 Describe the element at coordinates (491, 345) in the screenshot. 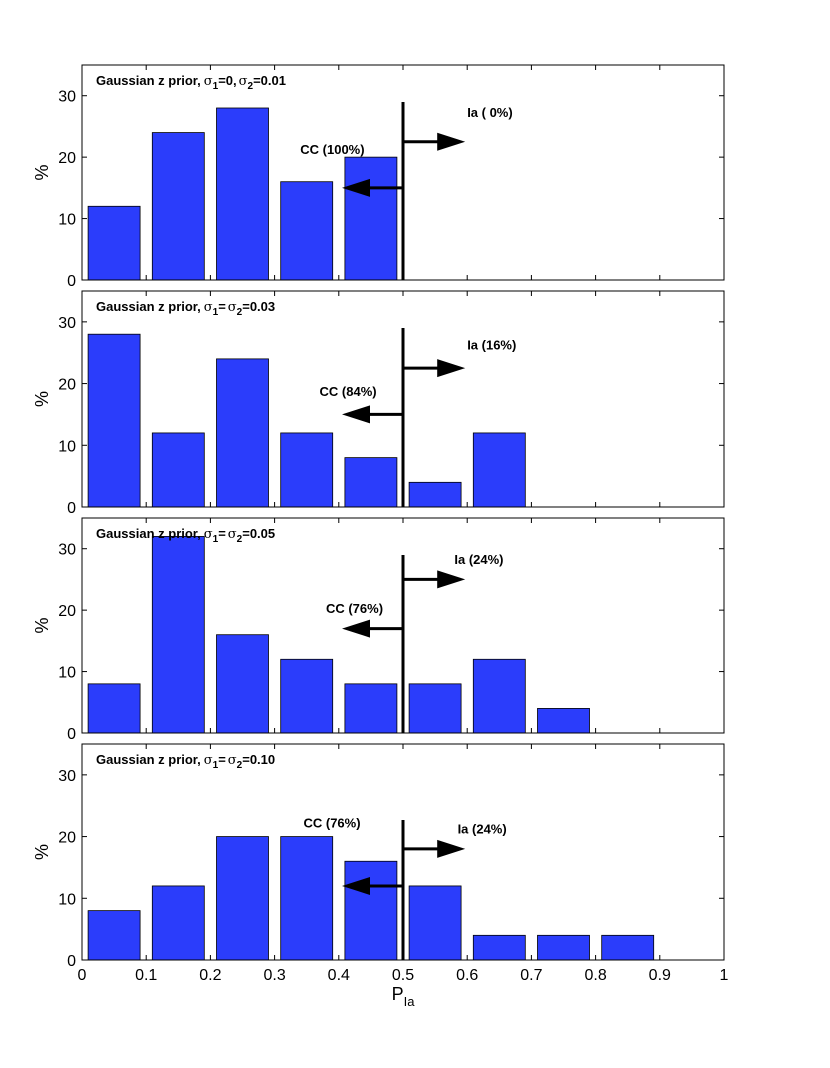

I see `ia-label: Ia (16%)` at that location.